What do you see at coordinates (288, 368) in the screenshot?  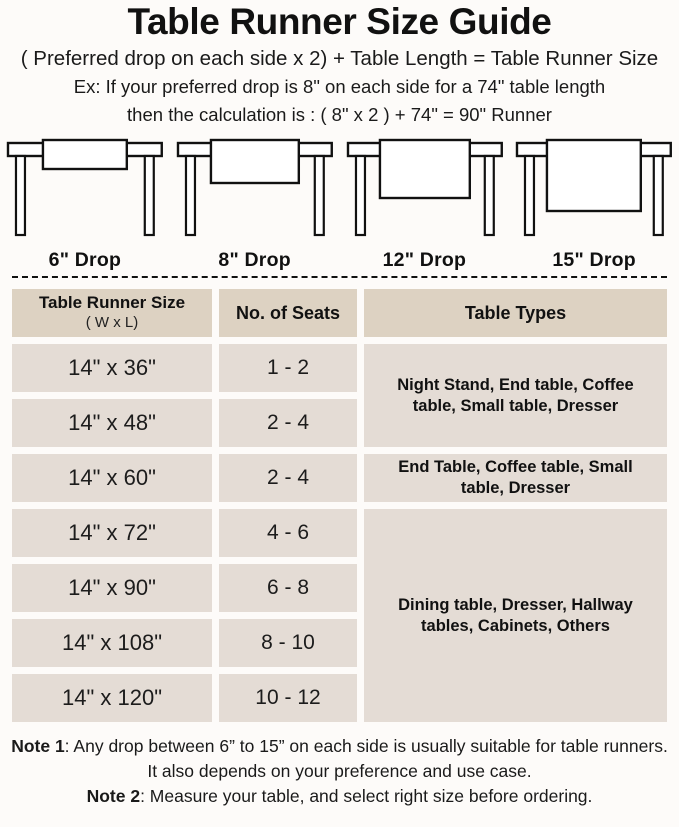 I see `table-row: 1 - 2` at bounding box center [288, 368].